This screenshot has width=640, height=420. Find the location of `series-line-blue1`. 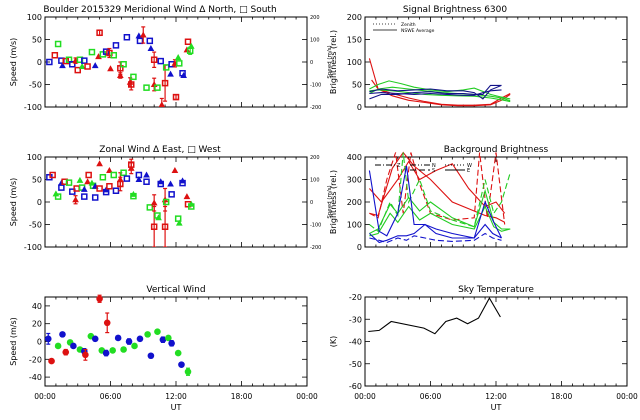

series-line-blue1 is located at coordinates (435, 92).